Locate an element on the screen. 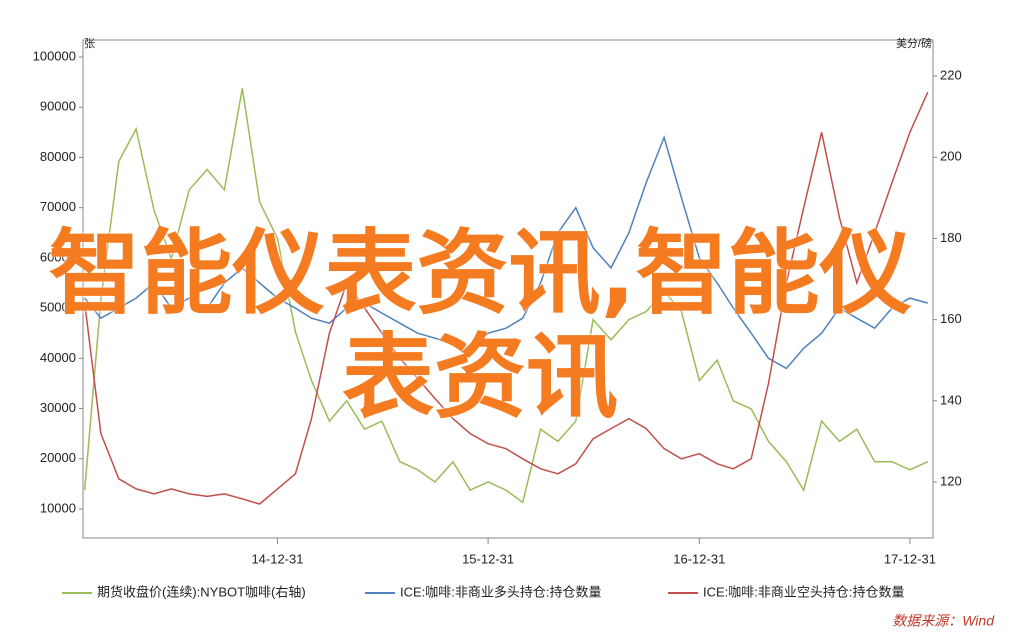 Image resolution: width=1018 pixels, height=635 pixels. y2-tick-label: 140 is located at coordinates (951, 399).